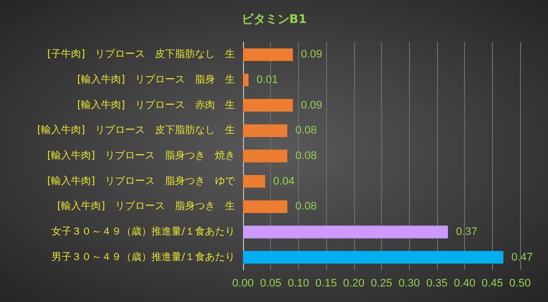 This screenshot has height=302, width=548. Describe the element at coordinates (326, 284) in the screenshot. I see `x-tick-label: 0.15` at that location.